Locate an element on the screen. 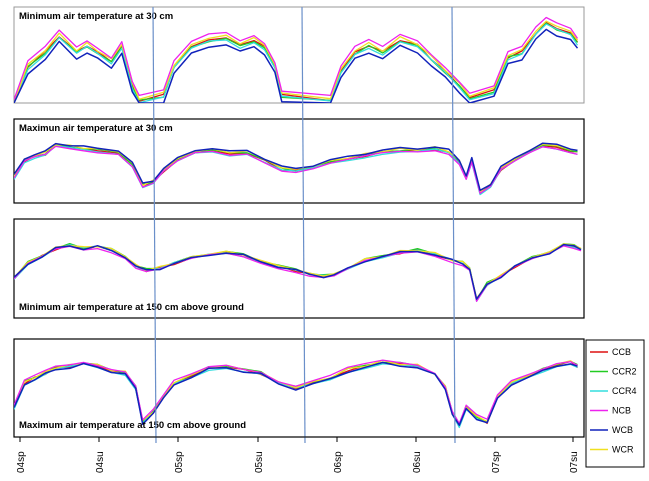  x-tick-label: 05sp is located at coordinates (179, 462).